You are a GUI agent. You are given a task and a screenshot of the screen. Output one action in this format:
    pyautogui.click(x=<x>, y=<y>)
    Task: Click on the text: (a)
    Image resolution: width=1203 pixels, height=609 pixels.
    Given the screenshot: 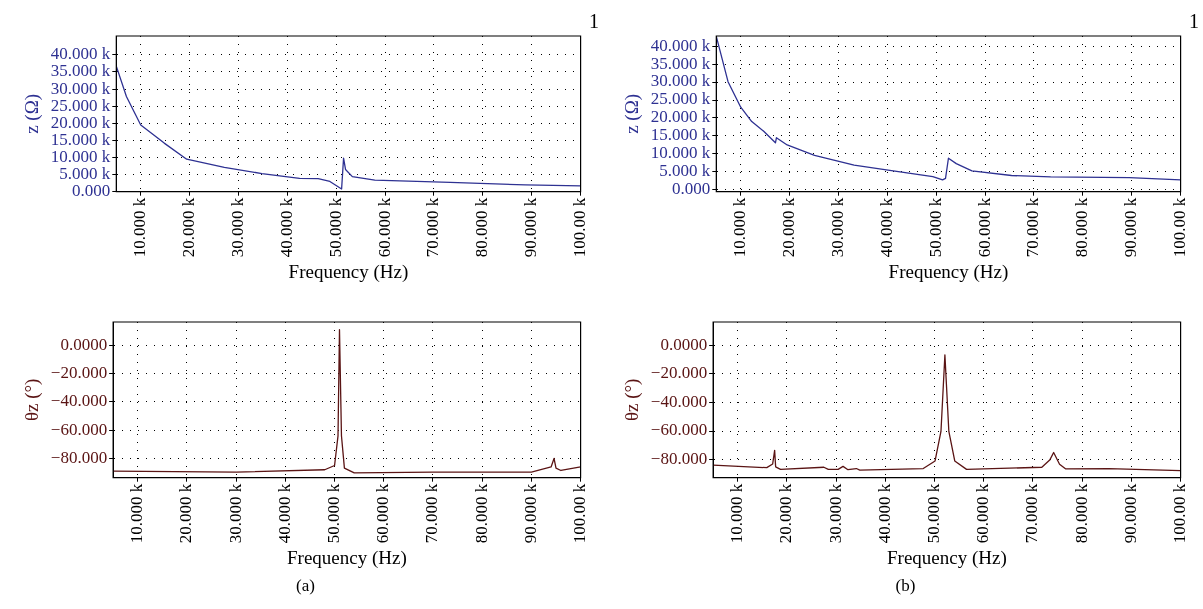 What is the action you would take?
    pyautogui.click(x=305, y=586)
    